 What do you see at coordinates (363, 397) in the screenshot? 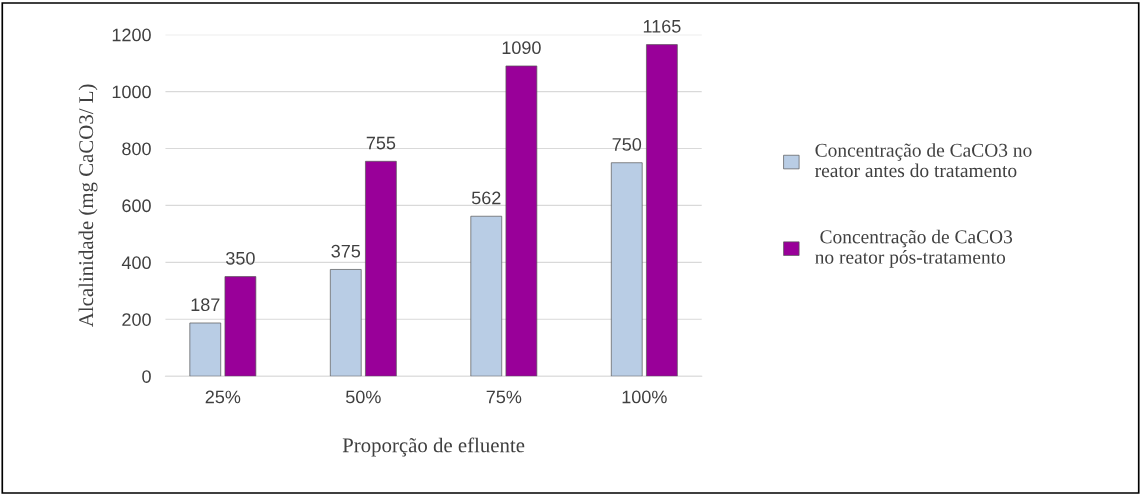
I see `x-tick-label: 50%` at bounding box center [363, 397].